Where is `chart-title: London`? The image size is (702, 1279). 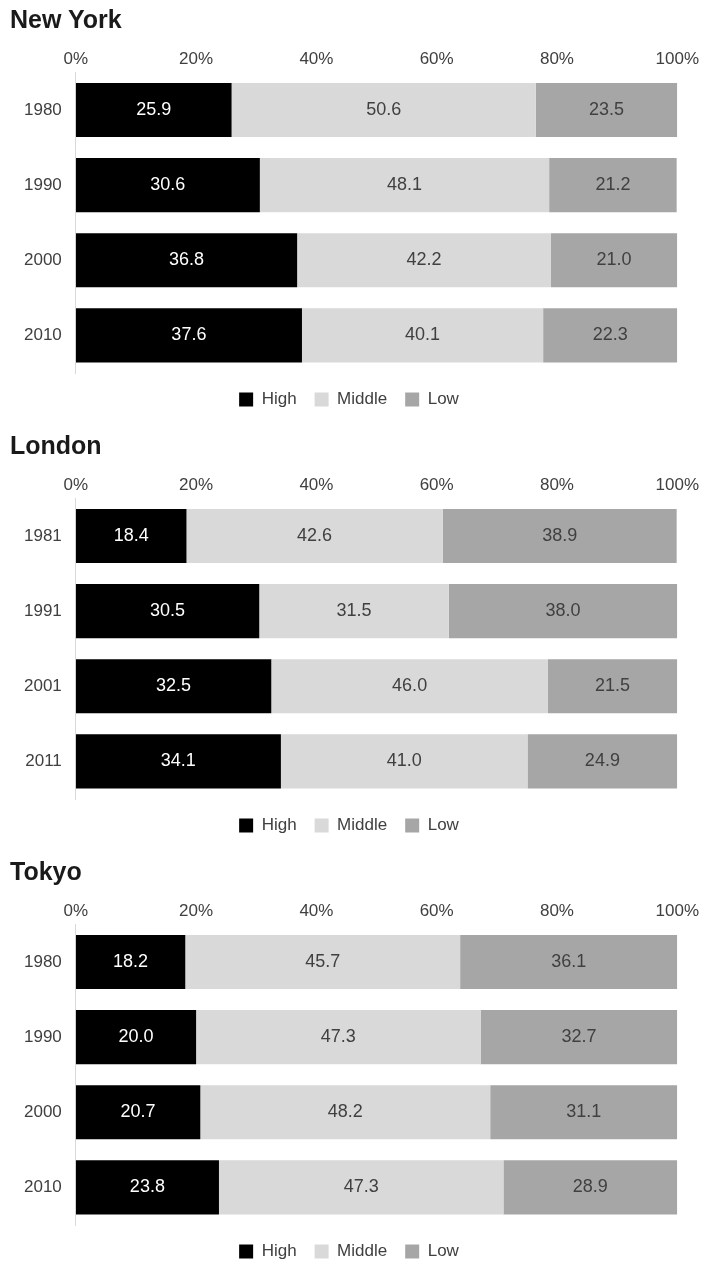 chart-title: London is located at coordinates (56, 444).